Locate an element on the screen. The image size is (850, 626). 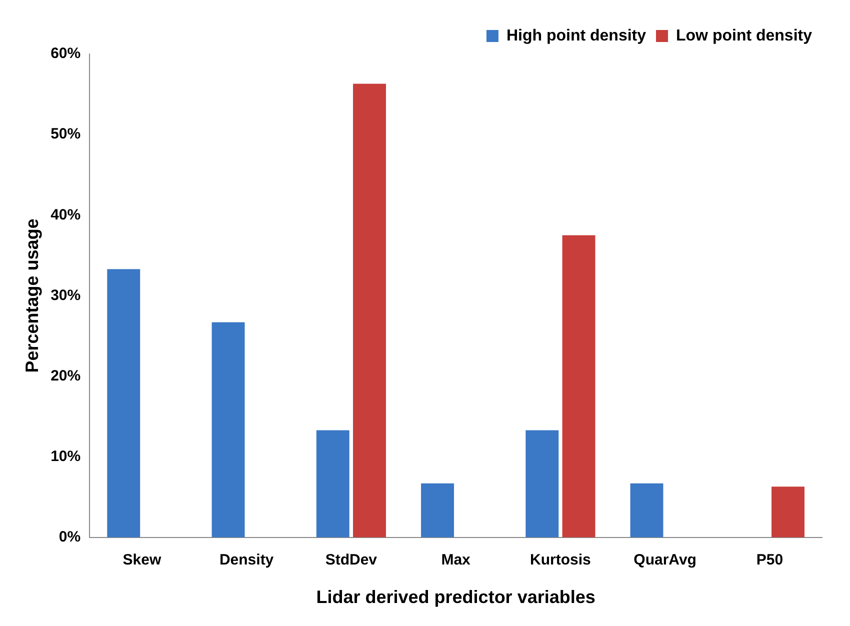
y-tick-label: 50% is located at coordinates (65, 134).